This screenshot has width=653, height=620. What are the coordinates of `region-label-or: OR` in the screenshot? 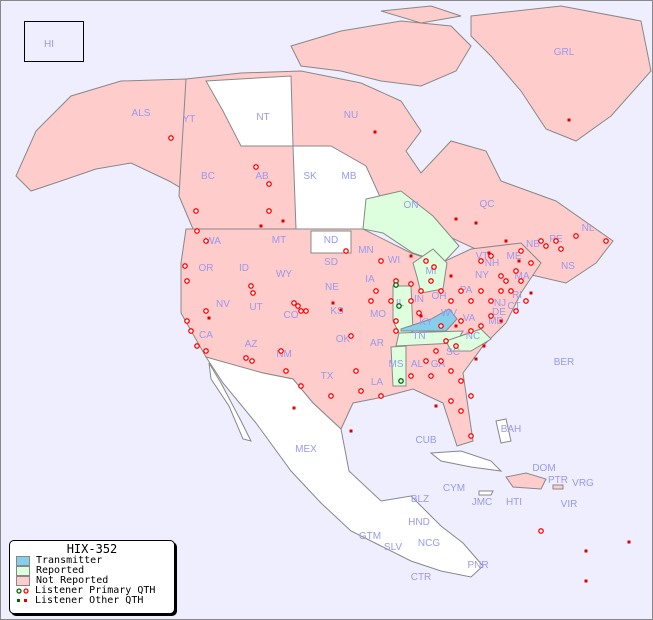 It's located at (206, 268).